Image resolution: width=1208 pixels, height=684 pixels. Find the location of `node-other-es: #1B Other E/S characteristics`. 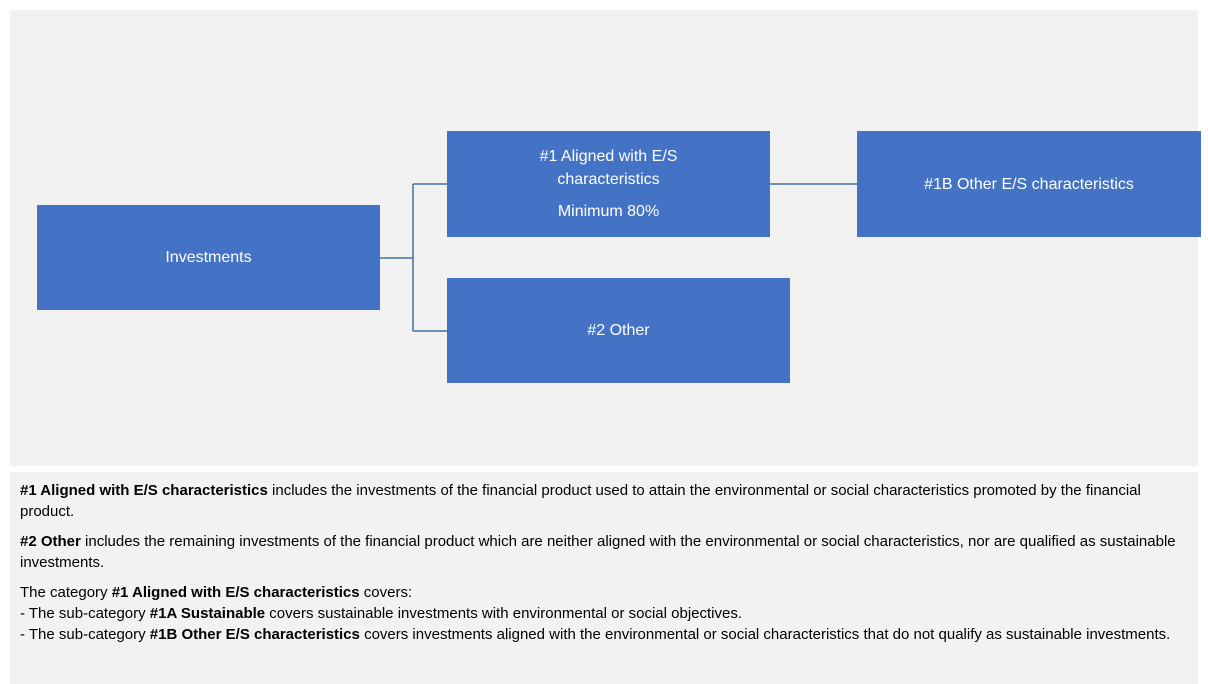

node-other-es: #1B Other E/S characteristics is located at coordinates (1029, 184).